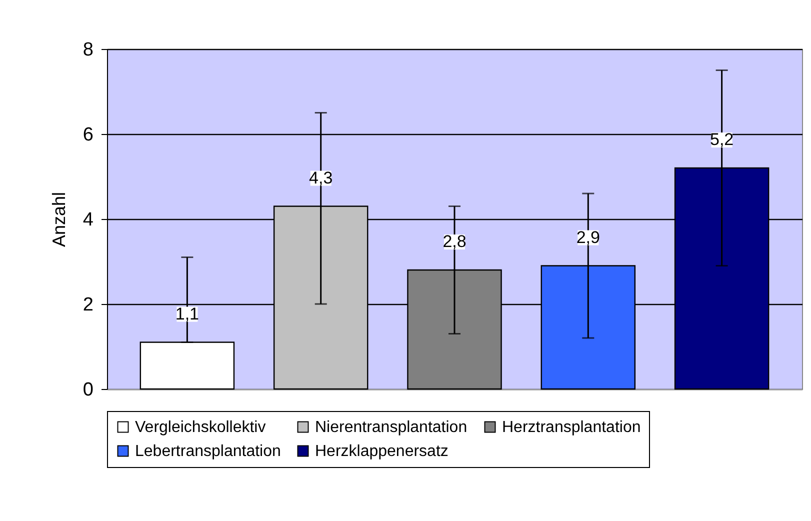 The width and height of the screenshot is (811, 521). Describe the element at coordinates (187, 314) in the screenshot. I see `data-label: 1,1` at that location.